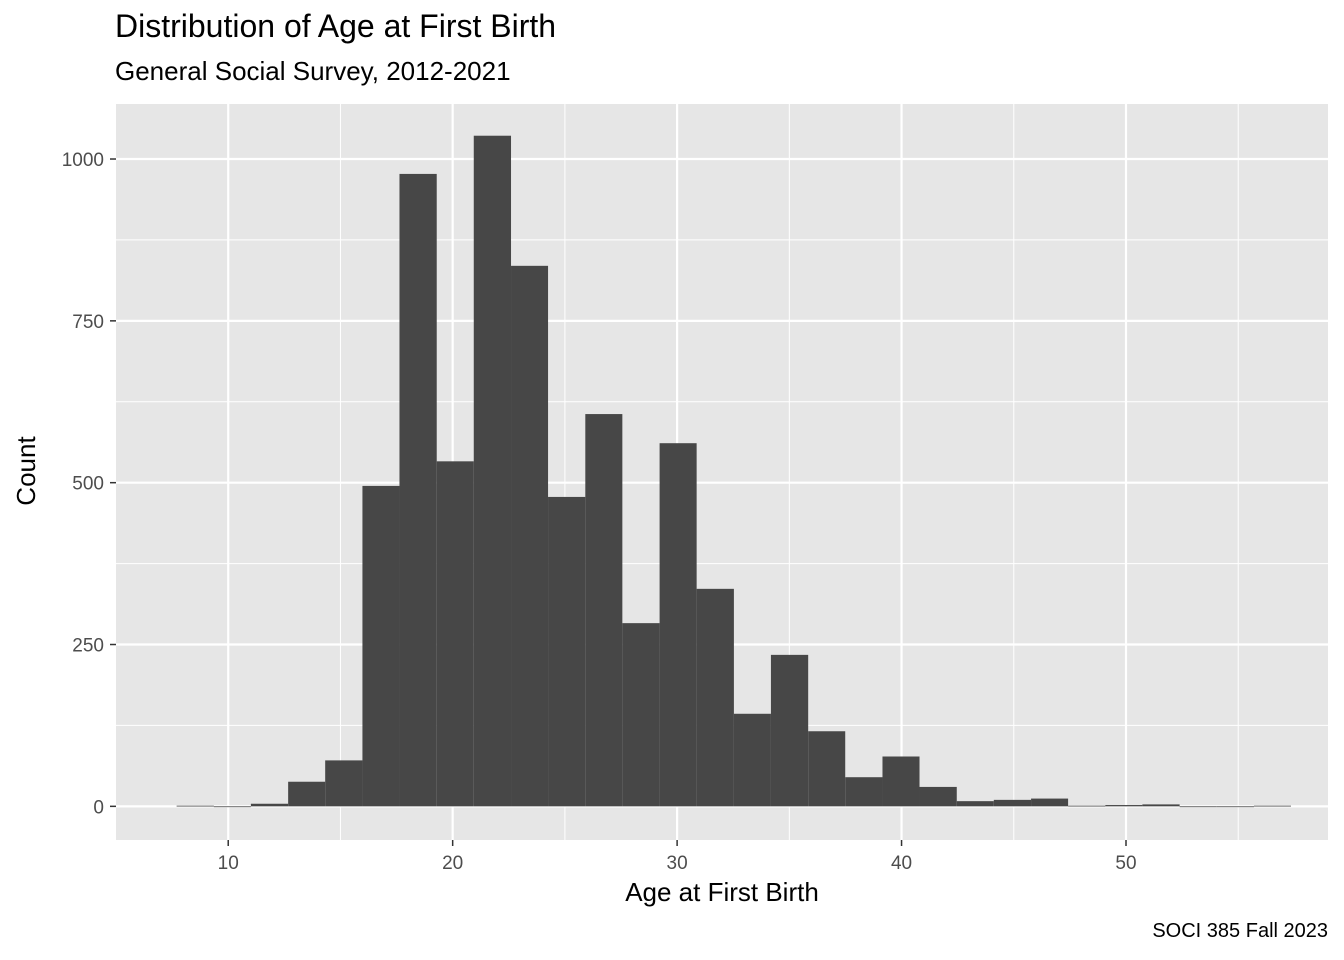  I want to click on x-tick-label: 10, so click(228, 863).